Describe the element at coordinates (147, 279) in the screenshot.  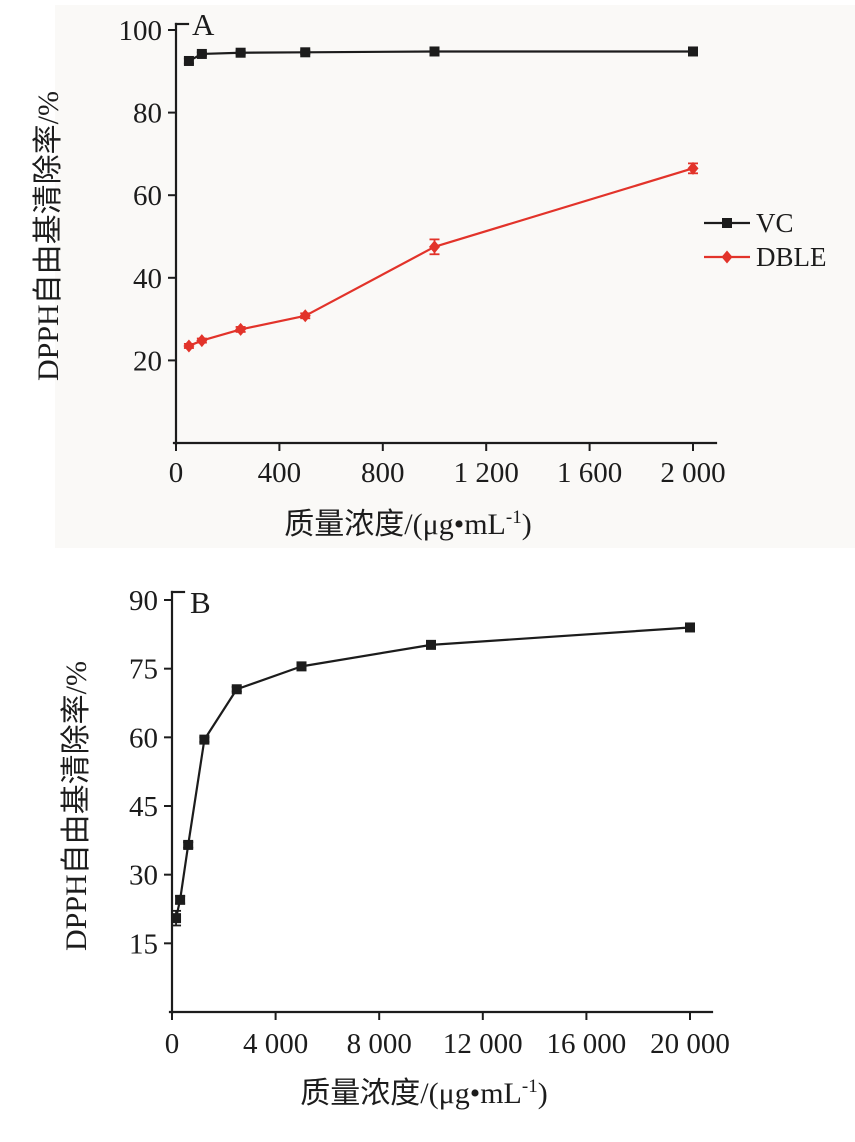
I see `y-tick-label: 40` at that location.